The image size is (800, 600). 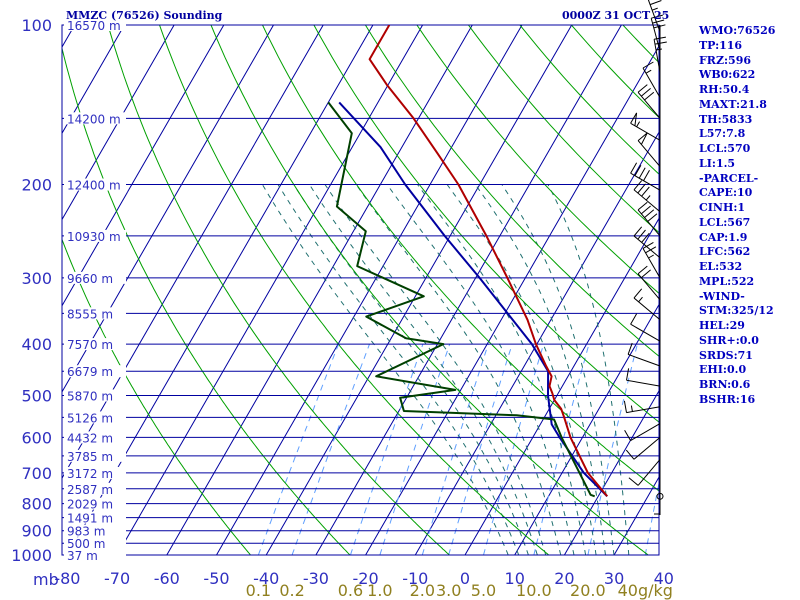 I want to click on temperature-tick-label: -70, so click(x=117, y=578).